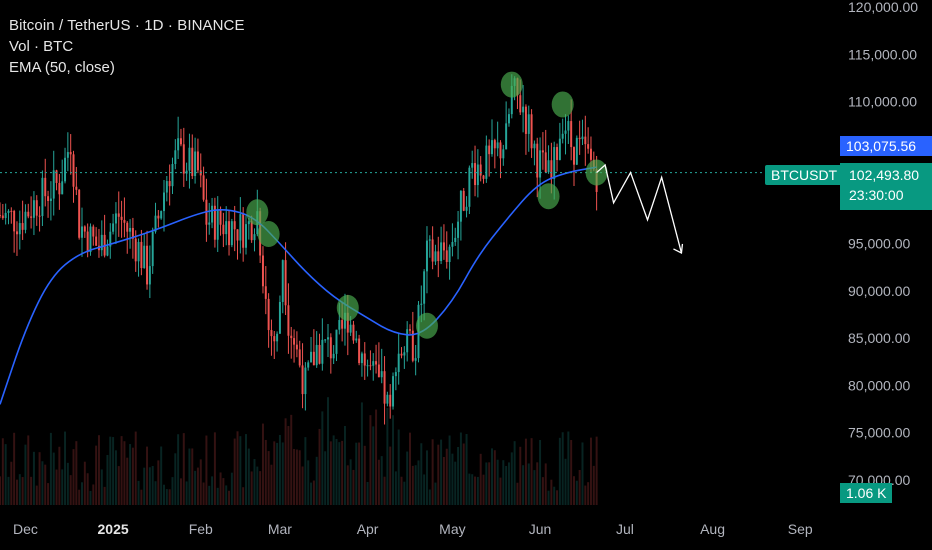 This screenshot has width=932, height=550. What do you see at coordinates (712, 529) in the screenshot?
I see `time-tick-label: Aug` at bounding box center [712, 529].